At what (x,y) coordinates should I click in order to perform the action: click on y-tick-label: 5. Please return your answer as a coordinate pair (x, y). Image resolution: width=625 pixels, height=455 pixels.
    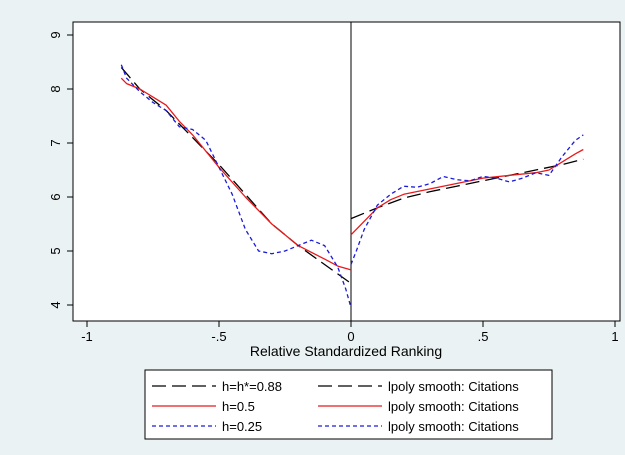
    Looking at the image, I should click on (55, 250).